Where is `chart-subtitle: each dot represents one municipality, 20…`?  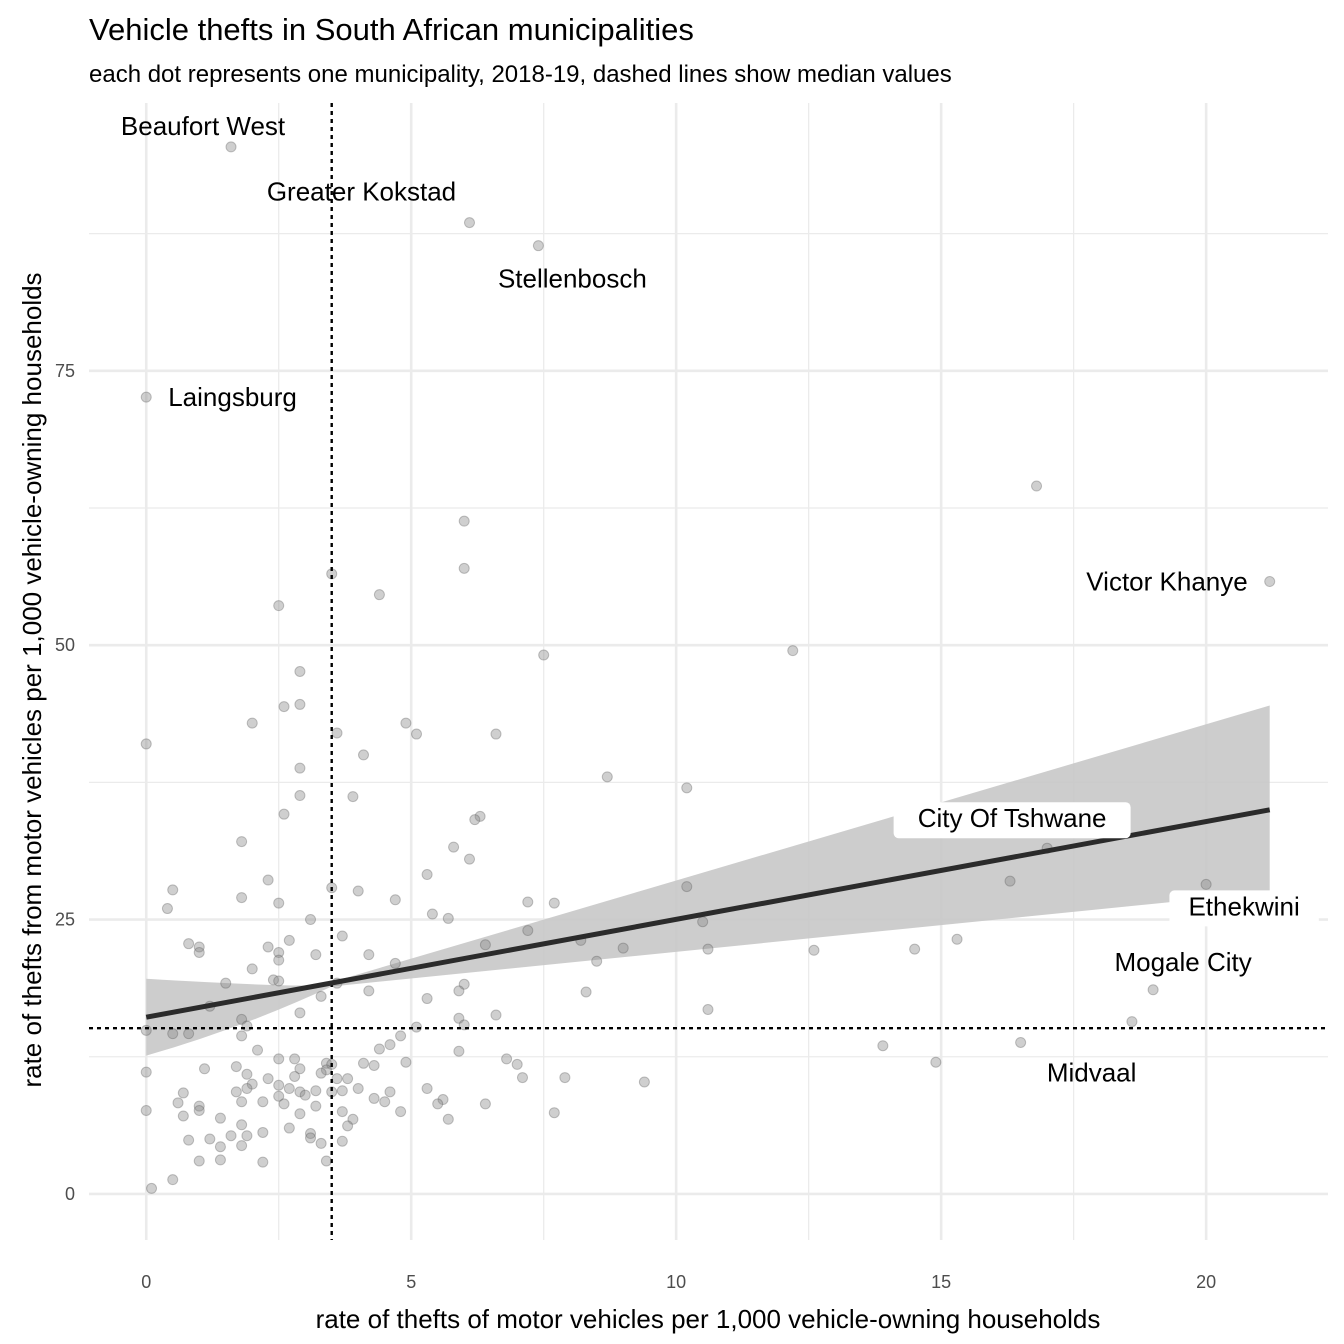 chart-subtitle: each dot represents one municipality, 20… is located at coordinates (520, 74).